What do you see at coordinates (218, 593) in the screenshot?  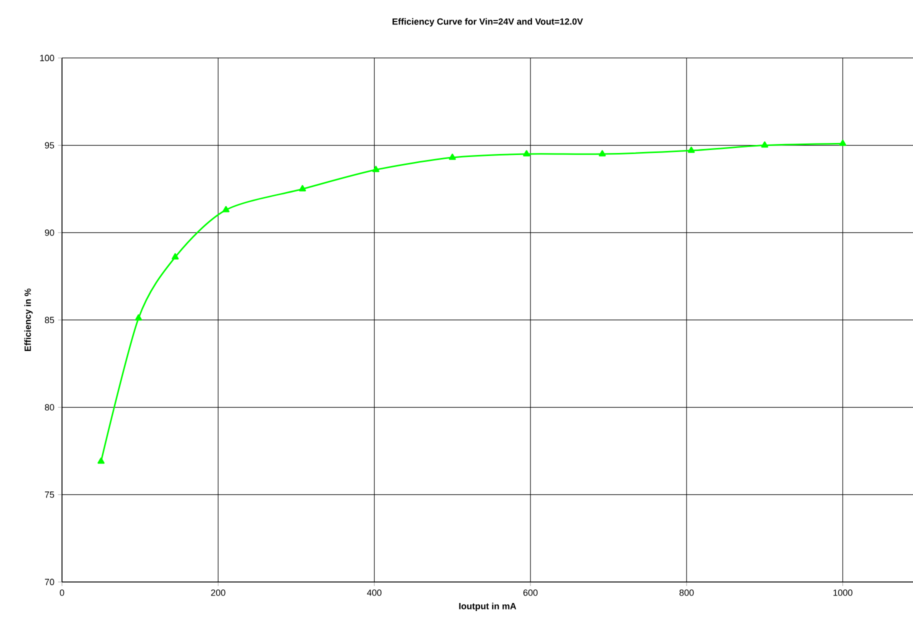 I see `x-tick-label: 200` at bounding box center [218, 593].